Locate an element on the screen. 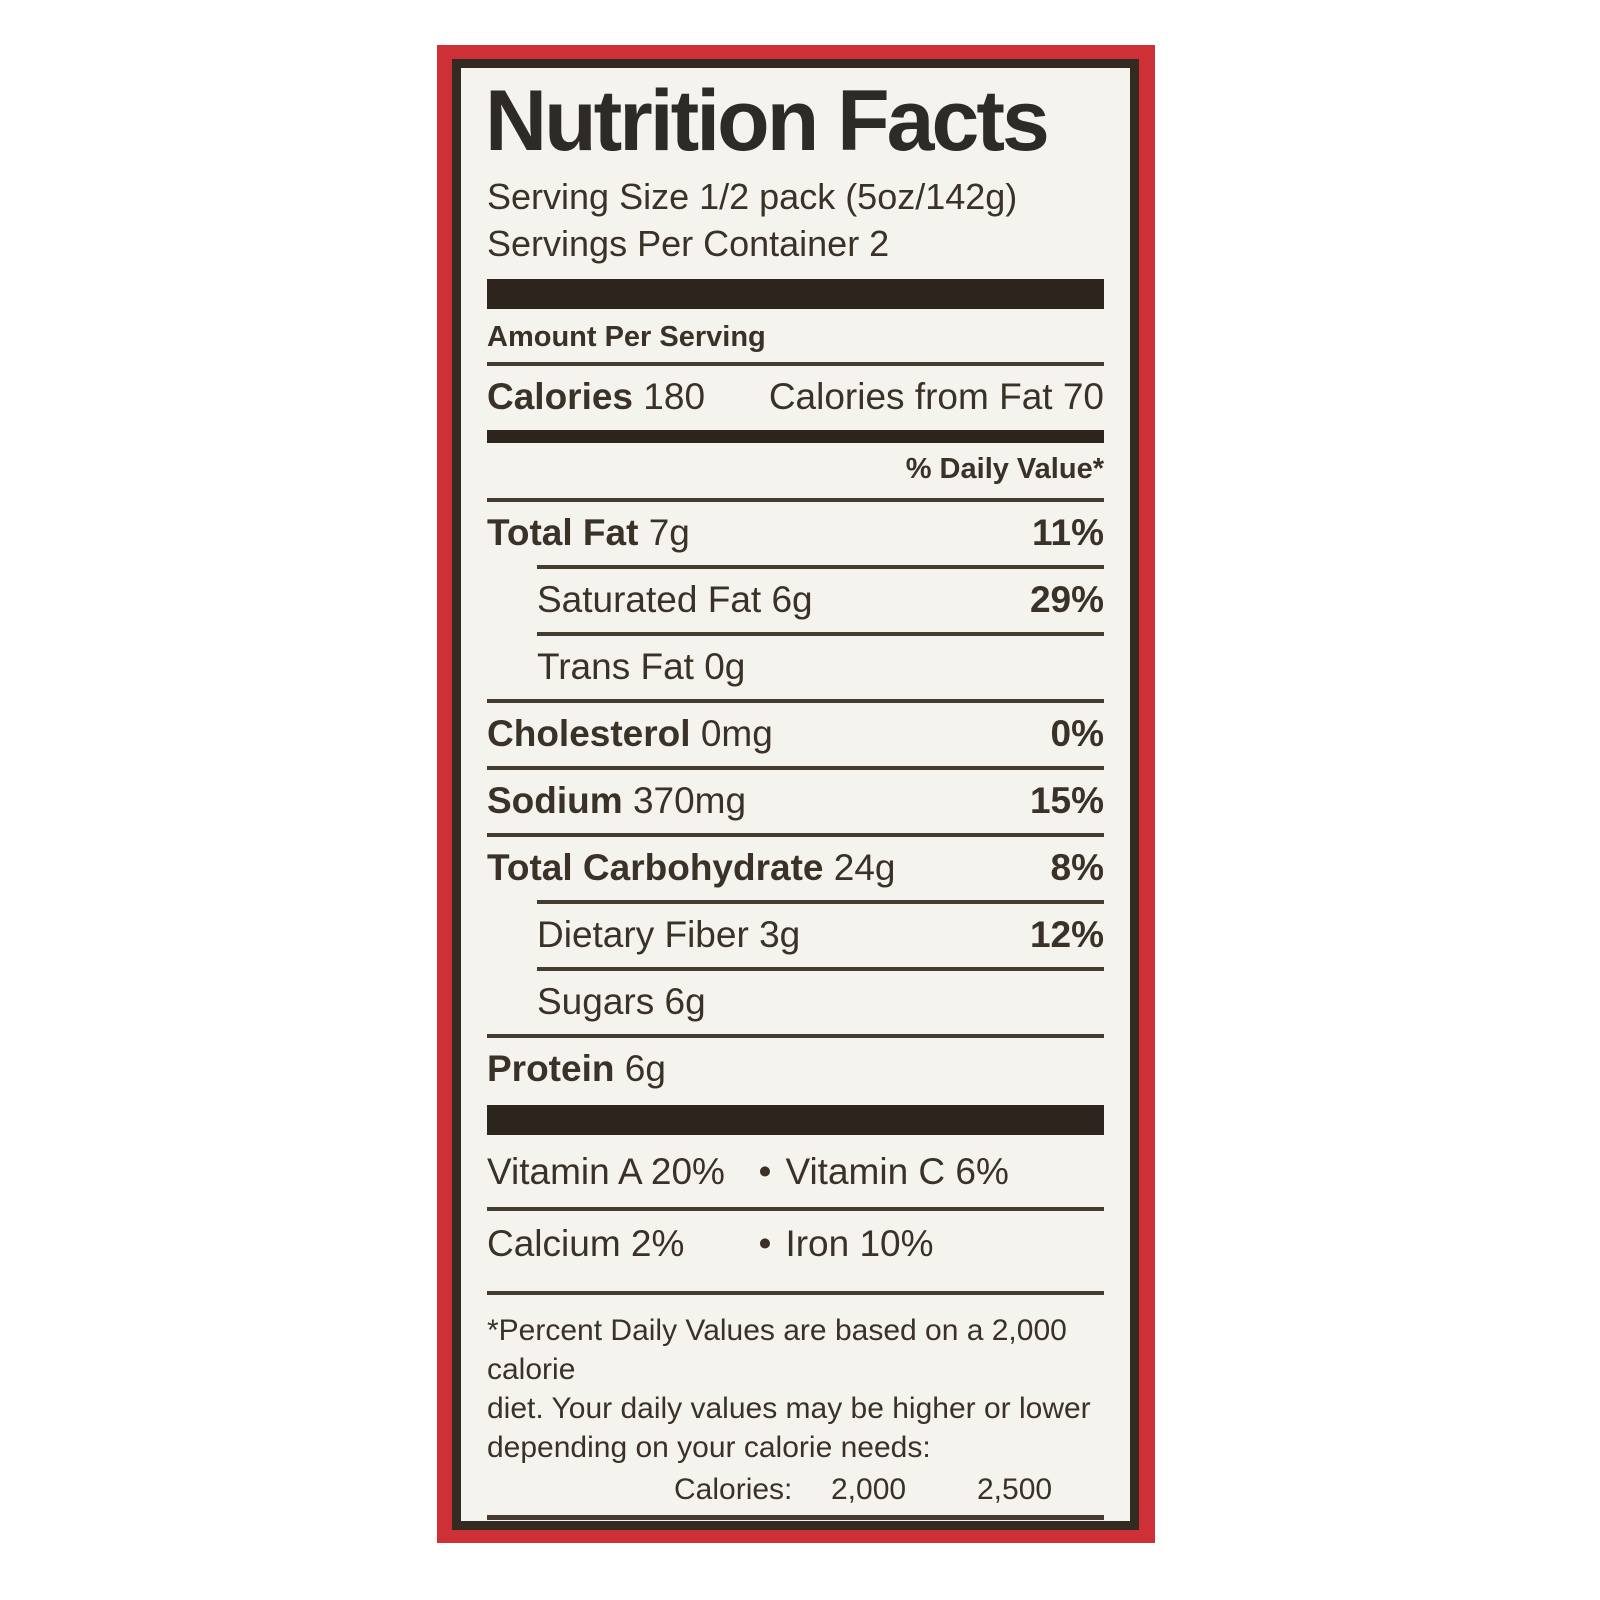 This screenshot has width=1600, height=1600. amount-per-serving: Amount Per Serving is located at coordinates (795, 337).